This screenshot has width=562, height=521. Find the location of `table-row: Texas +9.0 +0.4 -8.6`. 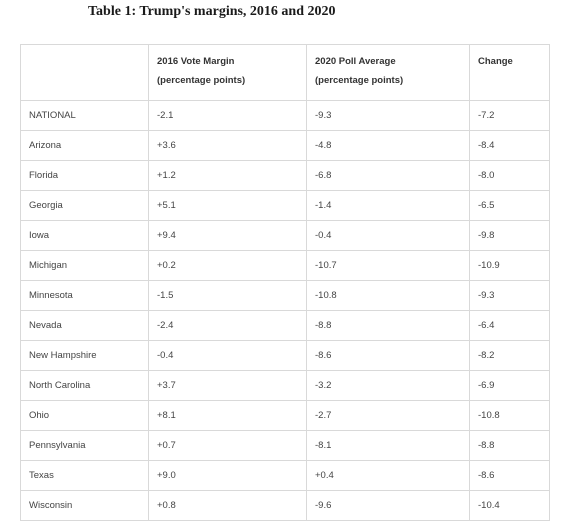

table-row: Texas +9.0 +0.4 -8.6 is located at coordinates (285, 475).